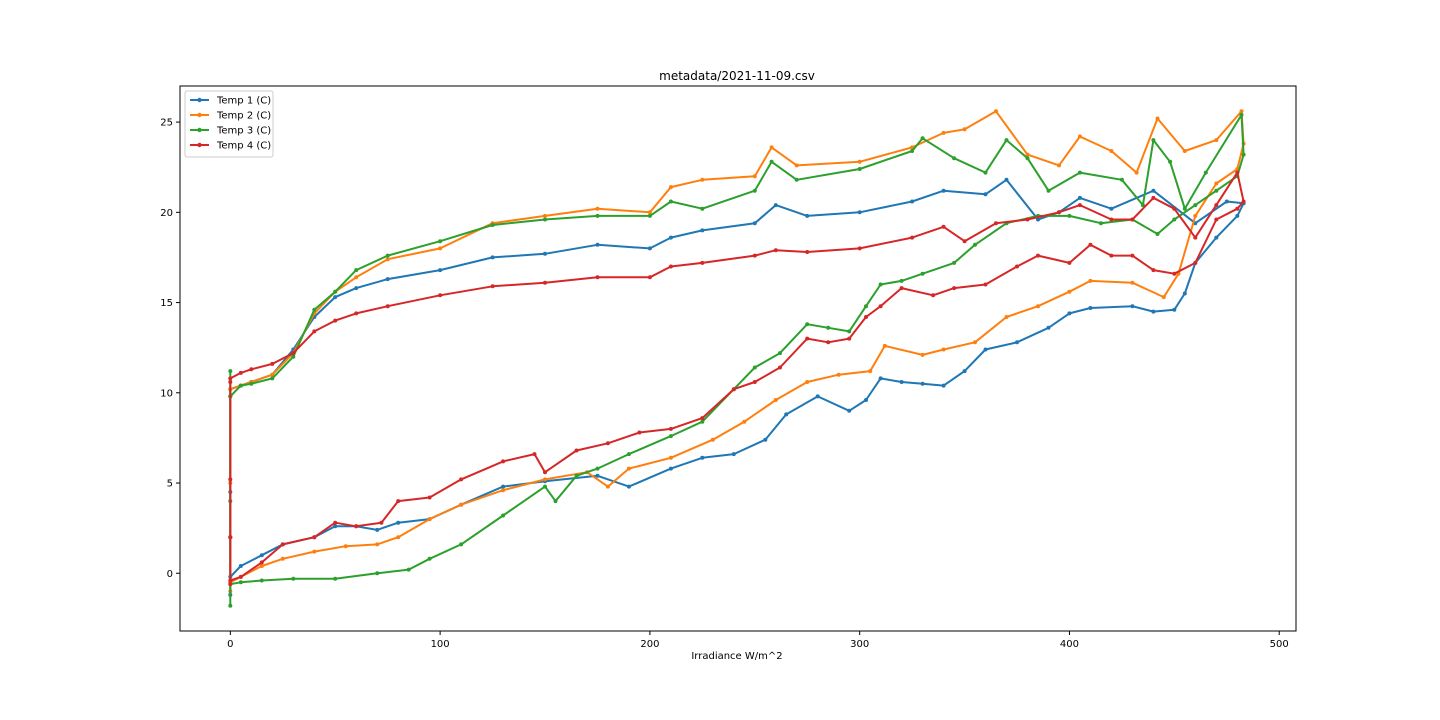 This screenshot has width=1440, height=720. Describe the element at coordinates (166, 303) in the screenshot. I see `y-tick-label: 15` at that location.